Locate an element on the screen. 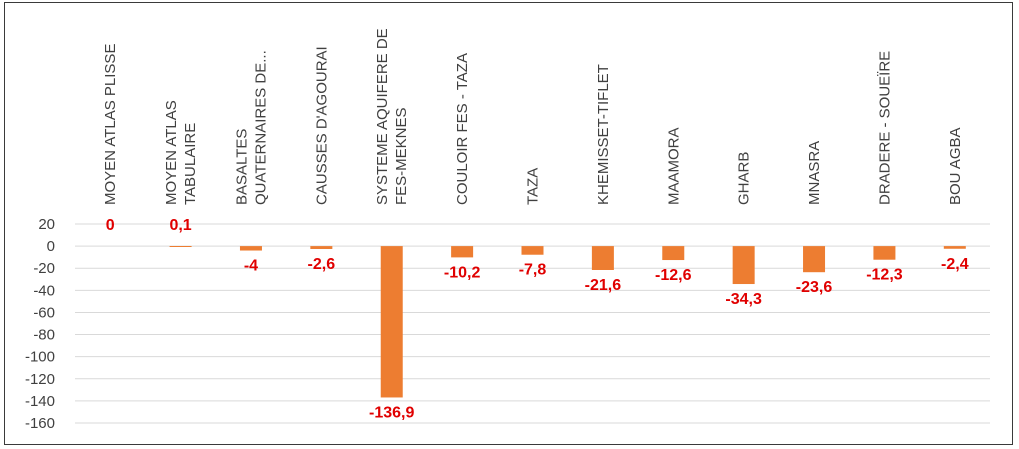  data-label: -12,3 is located at coordinates (884, 275).